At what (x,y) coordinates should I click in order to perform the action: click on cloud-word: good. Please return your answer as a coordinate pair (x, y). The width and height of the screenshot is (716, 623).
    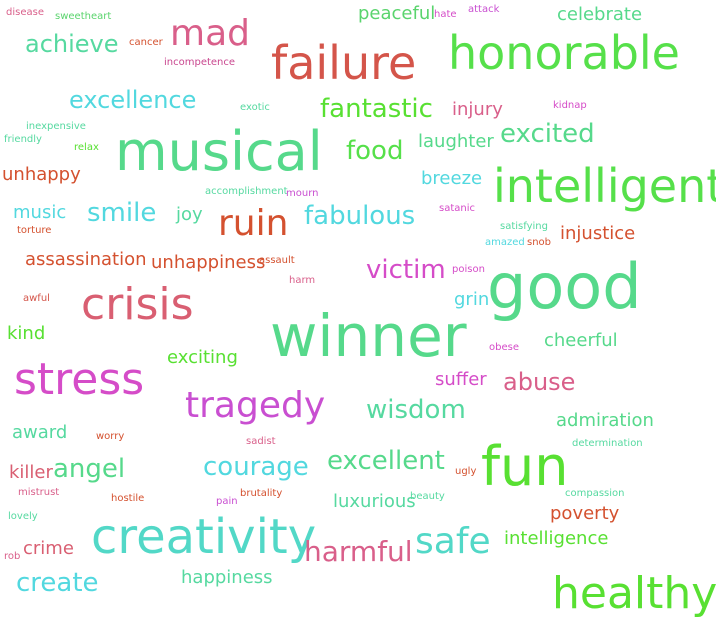
    Looking at the image, I should click on (564, 286).